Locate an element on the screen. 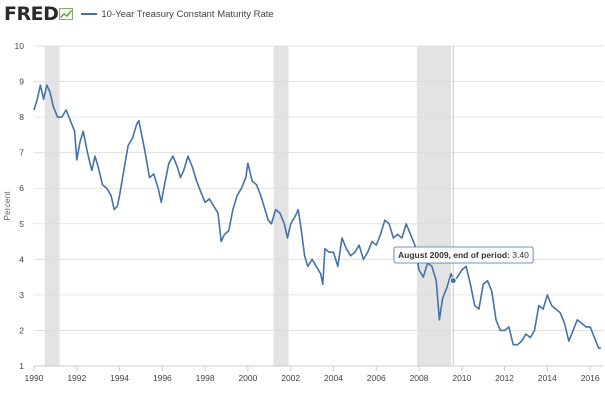 The width and height of the screenshot is (605, 400). legend-swatch is located at coordinates (89, 14).